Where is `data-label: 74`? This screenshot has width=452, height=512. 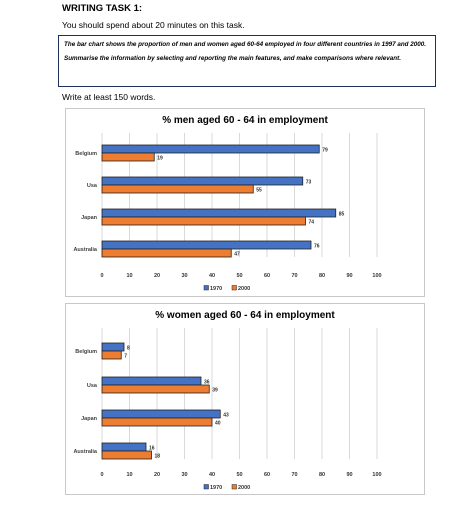
data-label: 74 is located at coordinates (312, 223).